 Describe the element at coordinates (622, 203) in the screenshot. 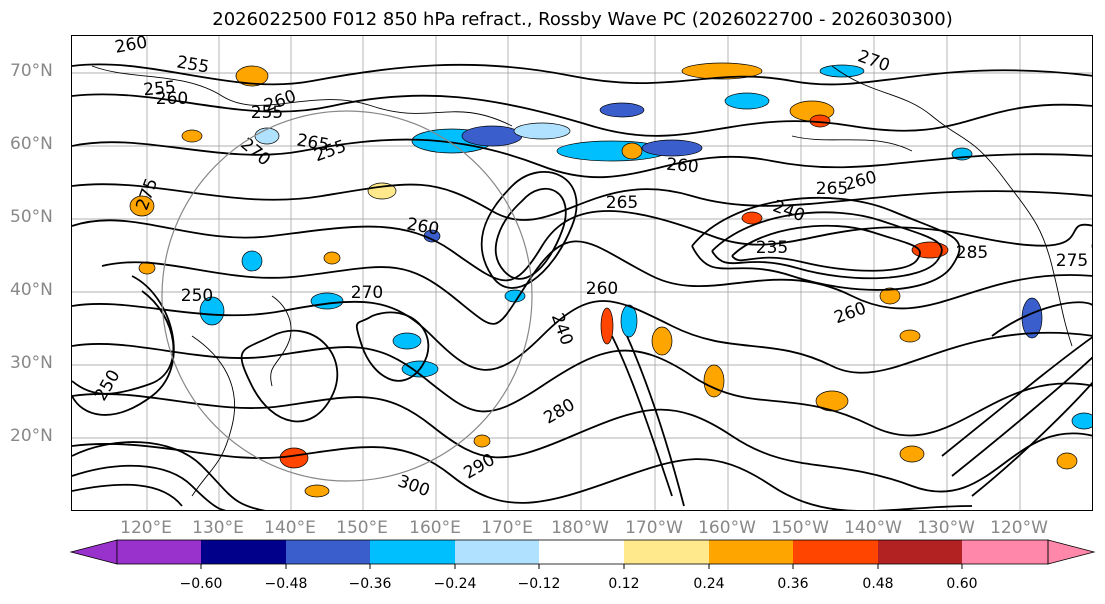

I see `contour-label: 265` at that location.